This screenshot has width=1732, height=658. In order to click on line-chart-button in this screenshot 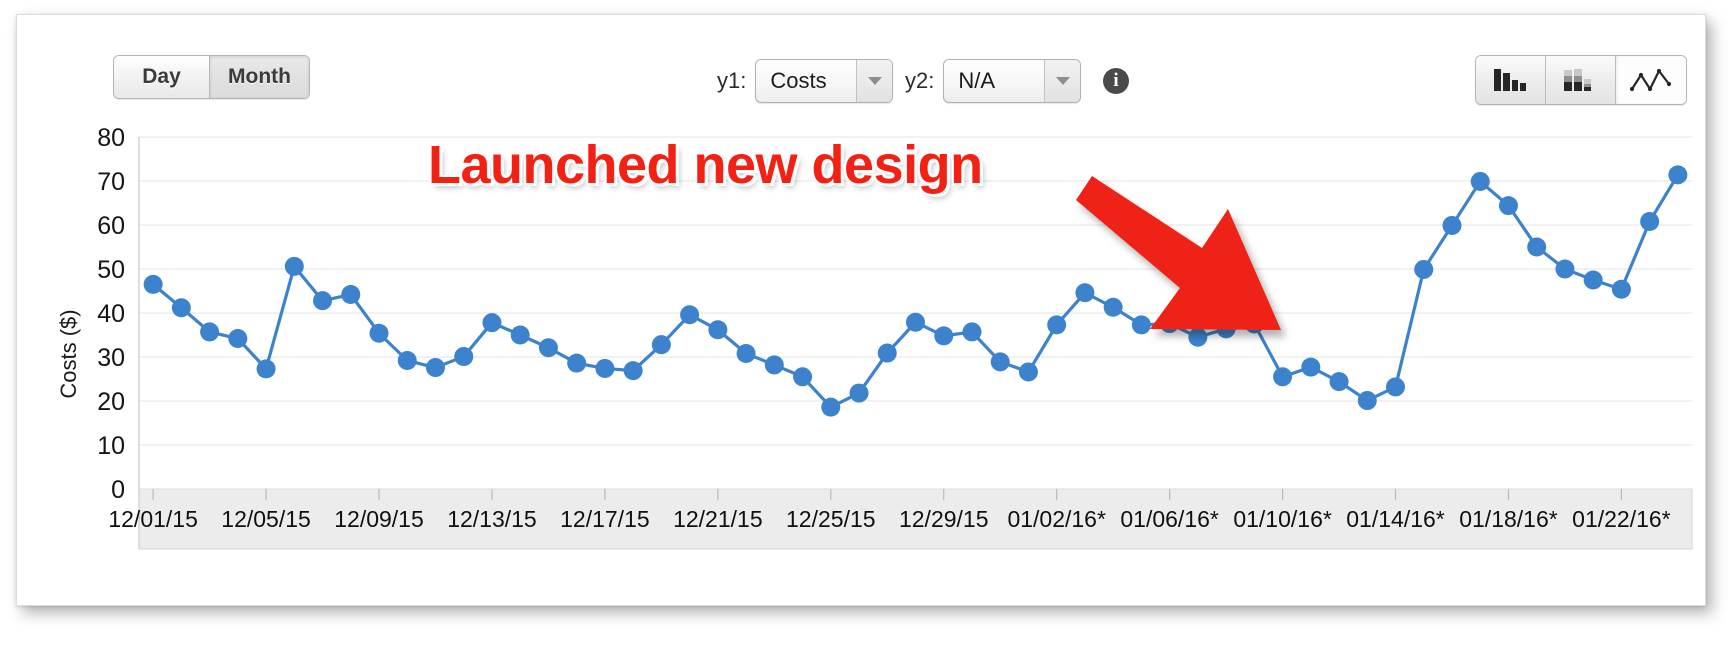, I will do `click(1651, 80)`.